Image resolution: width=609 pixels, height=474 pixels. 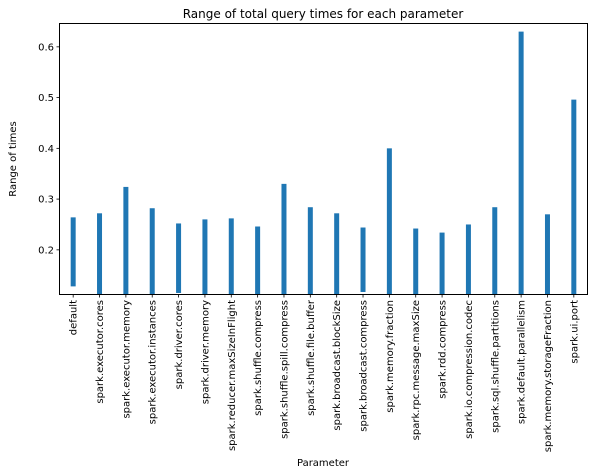 I want to click on x-tick-label: default, so click(x=74, y=317).